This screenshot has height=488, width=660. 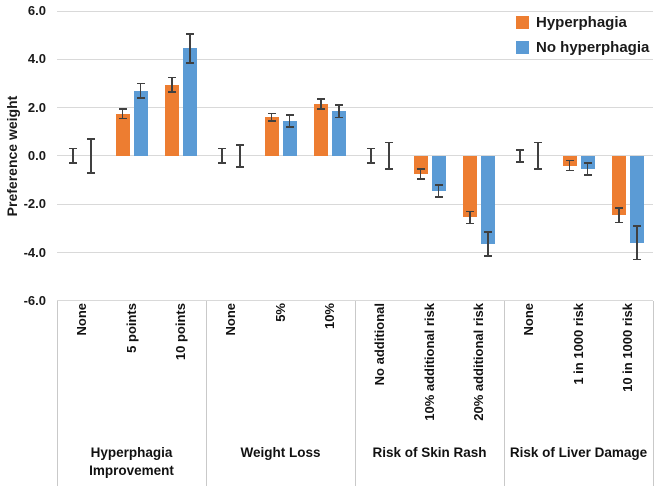 What do you see at coordinates (619, 185) in the screenshot?
I see `bar-hyperphagia-10-in-1000-risk` at bounding box center [619, 185].